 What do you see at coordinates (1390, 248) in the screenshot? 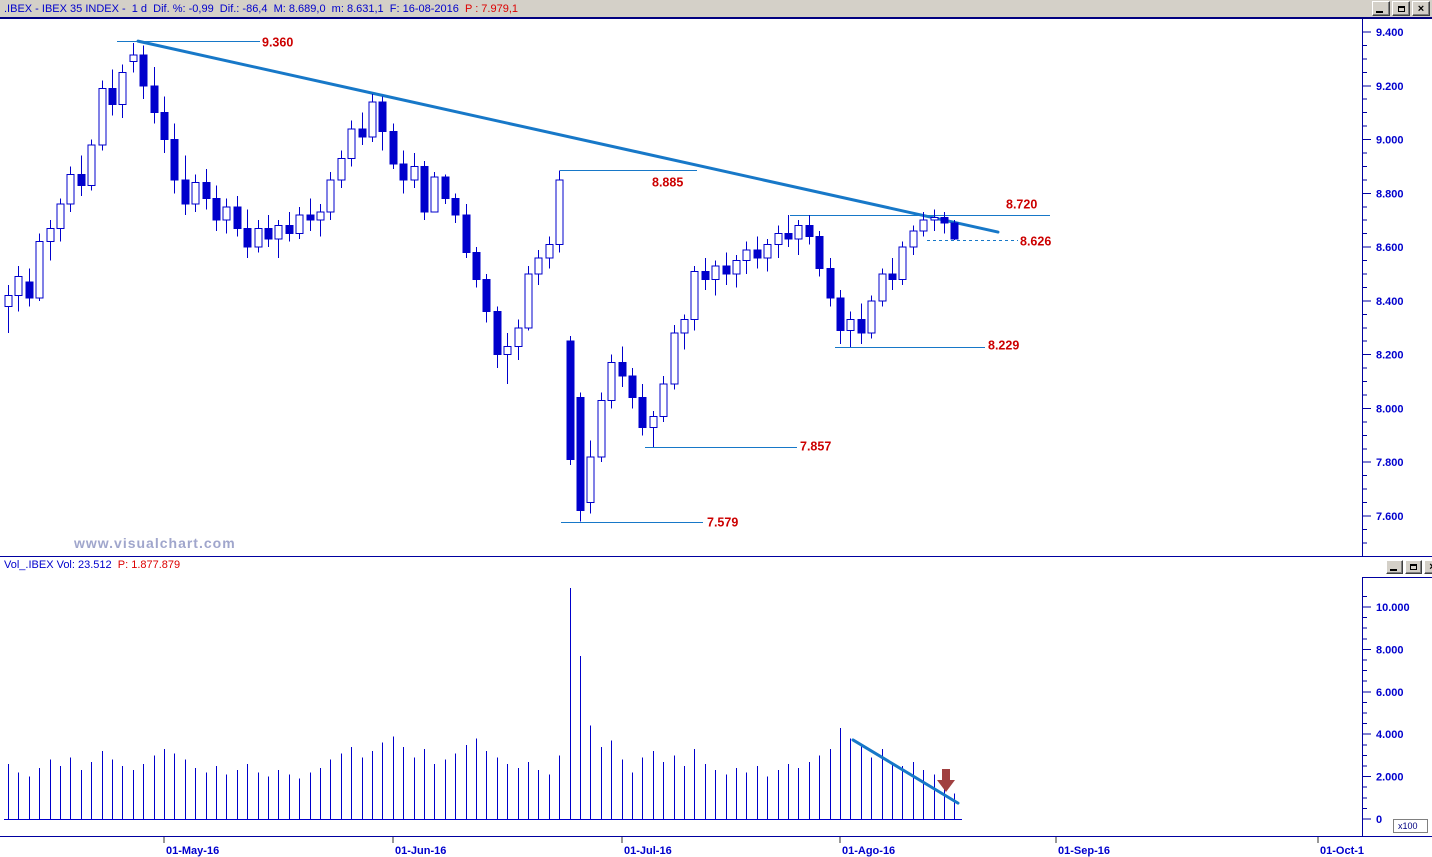
I see `svg-text: 8.600` at bounding box center [1390, 248].